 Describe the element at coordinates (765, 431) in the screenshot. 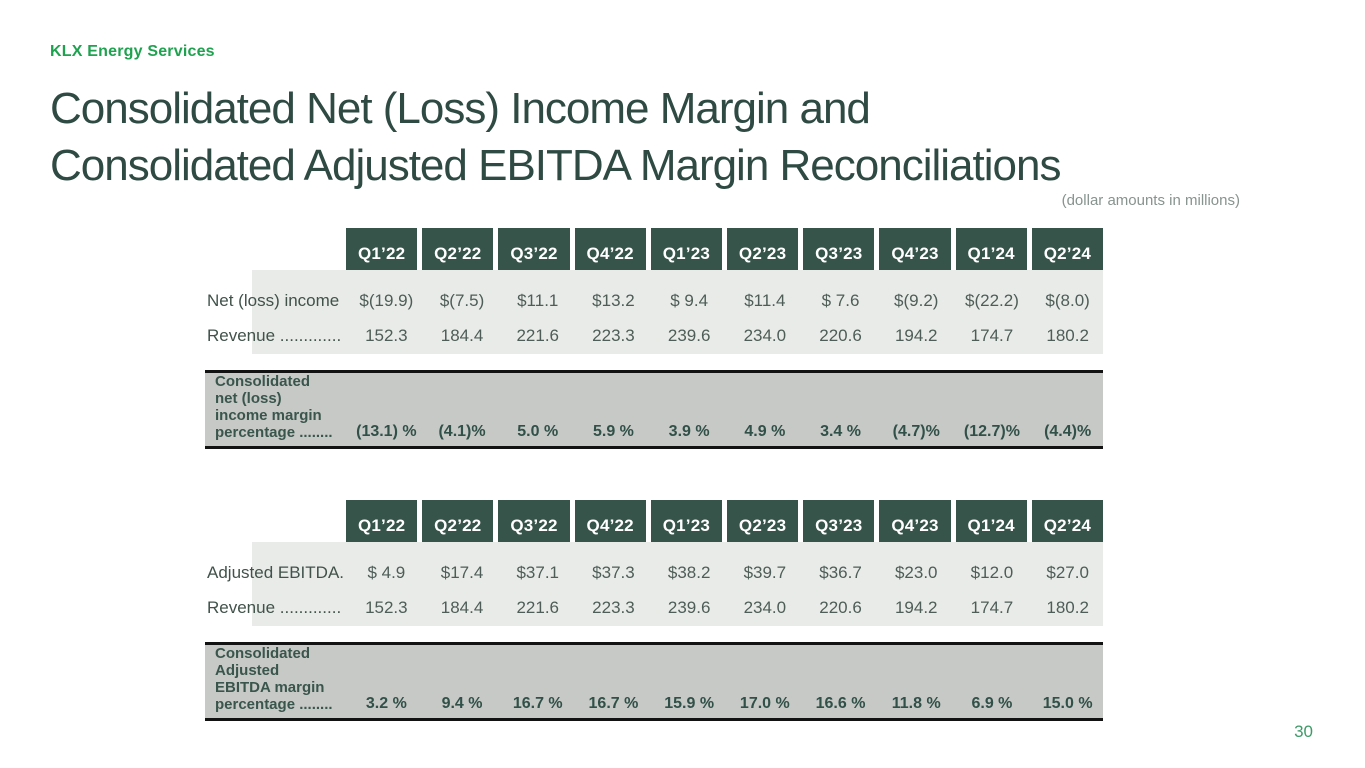

I see `value-cell: 4.9 %` at that location.